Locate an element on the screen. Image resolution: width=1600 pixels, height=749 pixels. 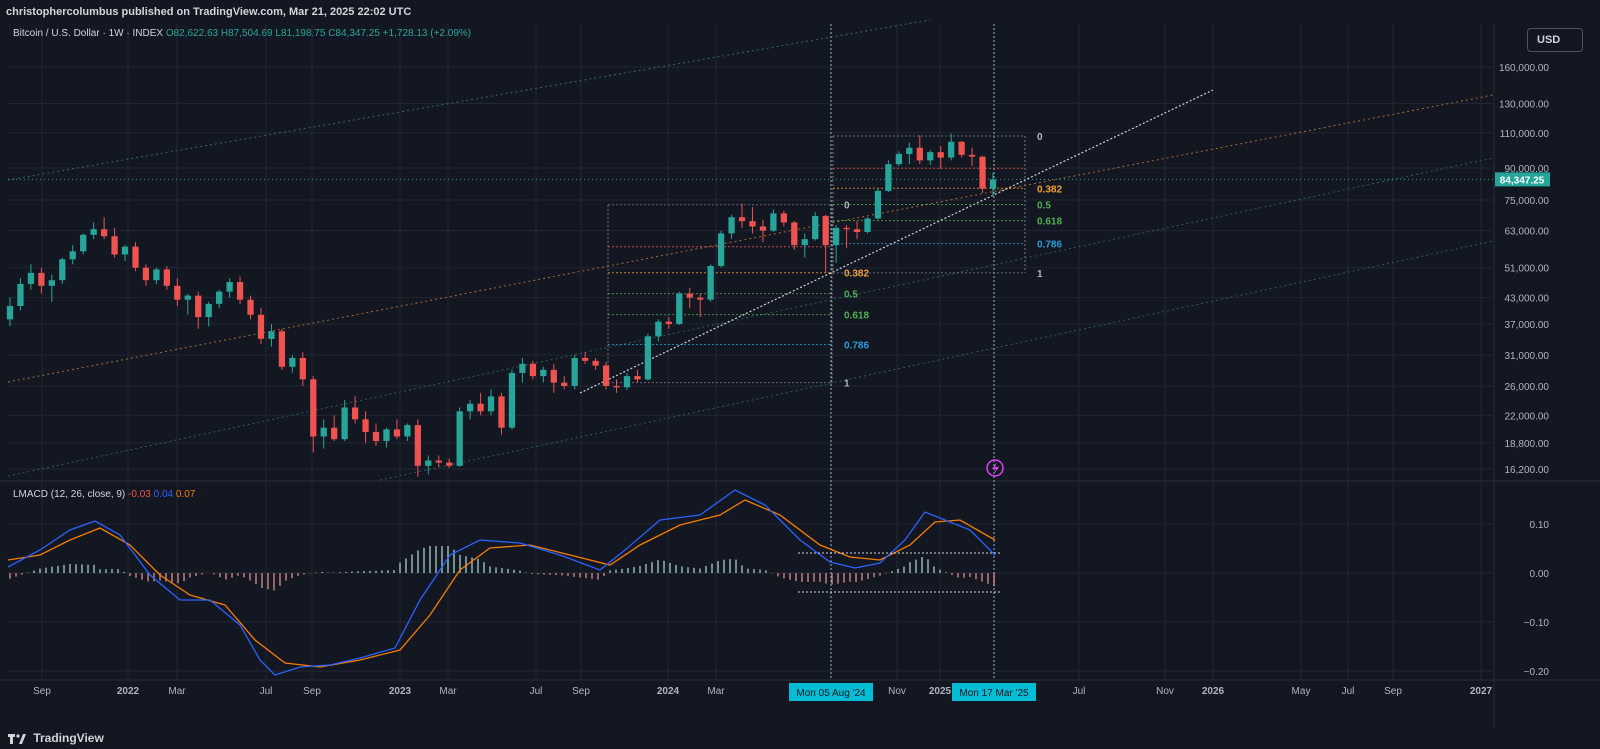
fib-level-label: 0 is located at coordinates (847, 206).